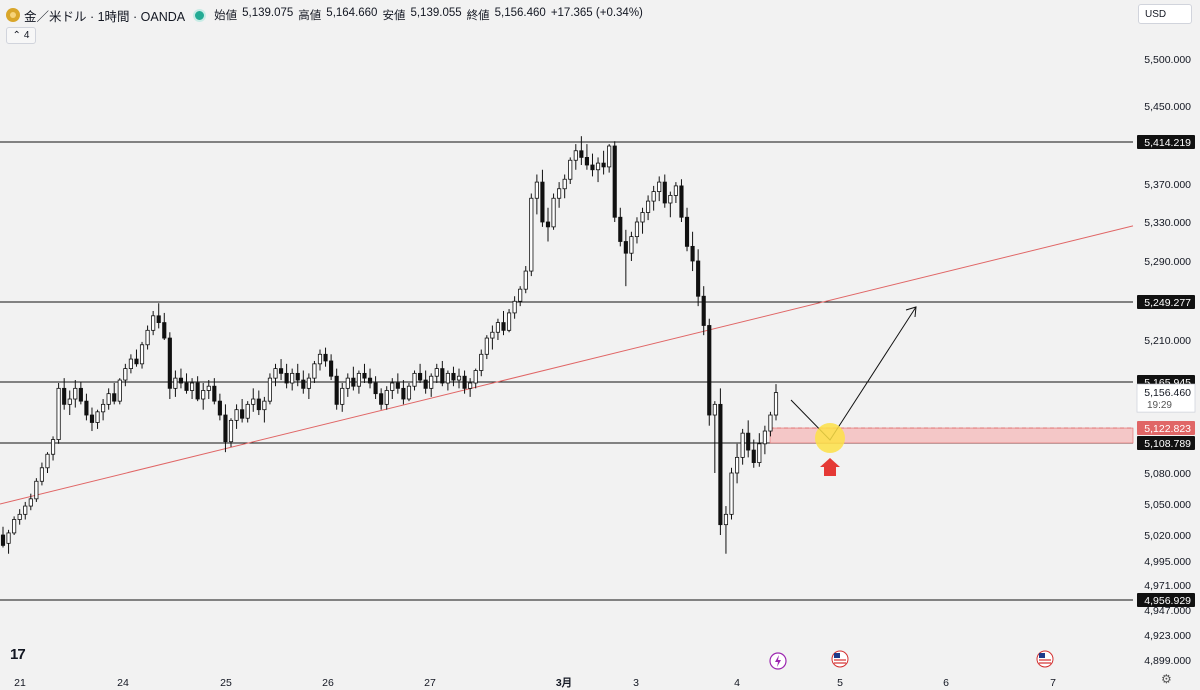  I want to click on settings-icon: ⚙, so click(1166, 679).